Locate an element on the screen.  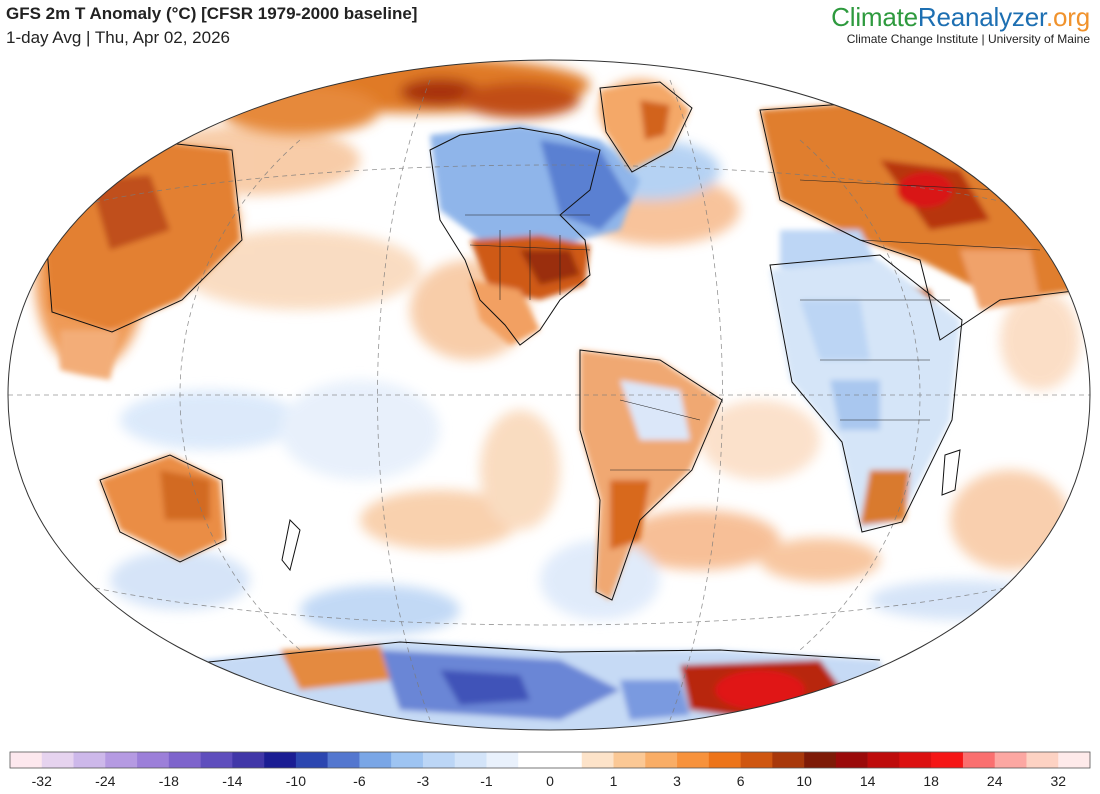
colorbar-label: 10 is located at coordinates (804, 781).